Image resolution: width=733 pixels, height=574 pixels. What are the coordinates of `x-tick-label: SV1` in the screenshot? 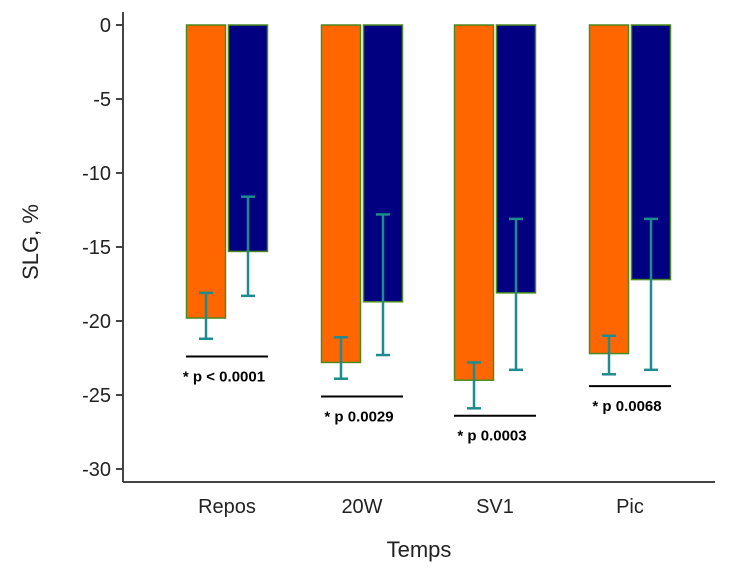 It's located at (495, 507).